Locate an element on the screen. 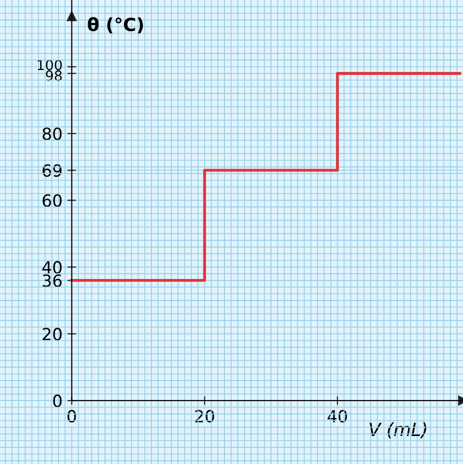 The width and height of the screenshot is (463, 464). y-axis-title: θ (°C) is located at coordinates (115, 25).